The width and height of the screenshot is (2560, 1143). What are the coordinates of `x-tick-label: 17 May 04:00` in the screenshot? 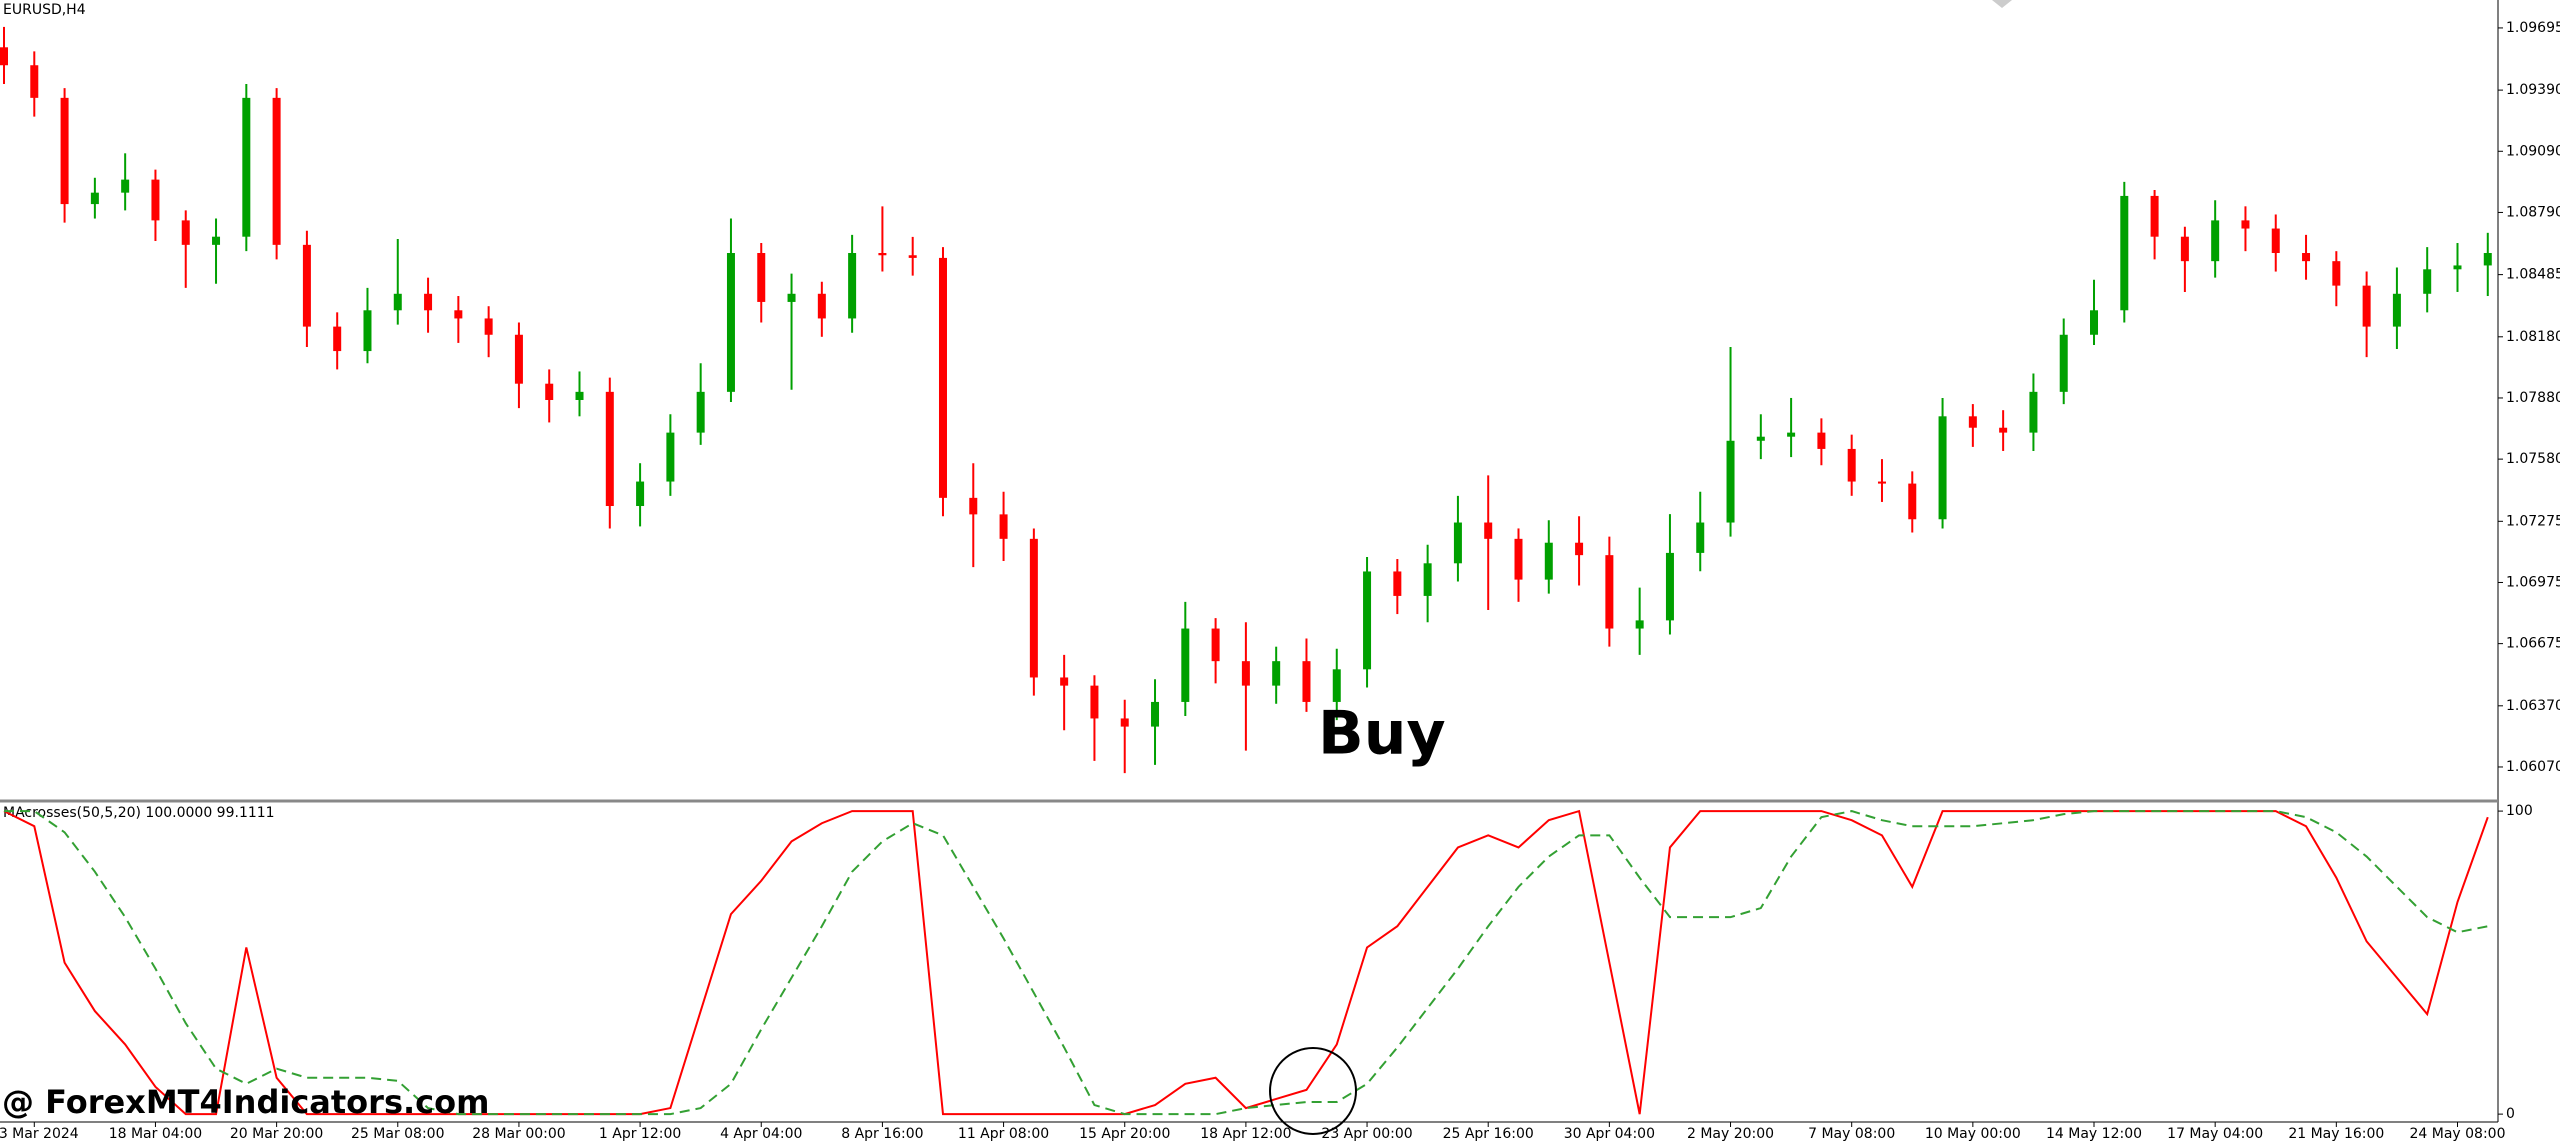 It's located at (2215, 1134).